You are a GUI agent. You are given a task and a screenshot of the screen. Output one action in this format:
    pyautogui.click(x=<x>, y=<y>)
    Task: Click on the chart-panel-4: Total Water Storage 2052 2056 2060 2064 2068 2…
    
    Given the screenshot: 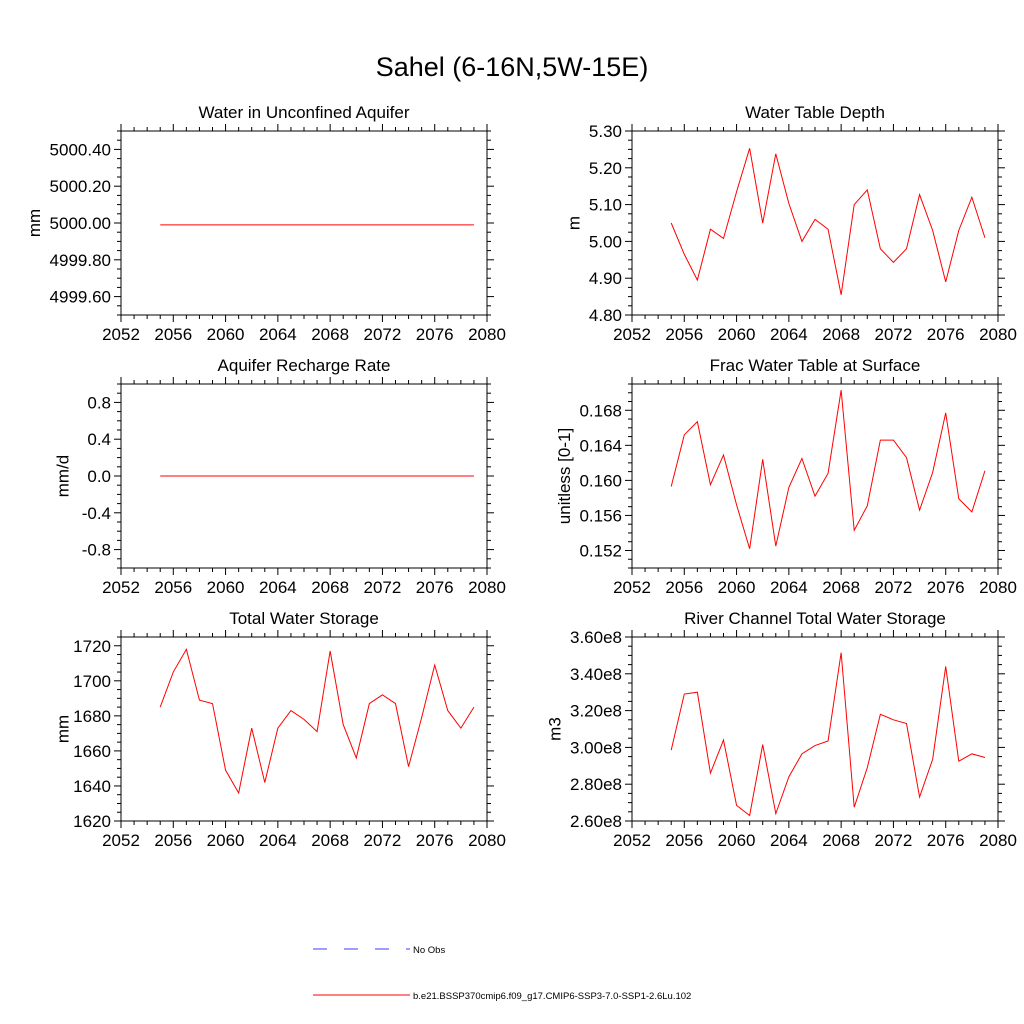 What is the action you would take?
    pyautogui.click(x=280, y=729)
    